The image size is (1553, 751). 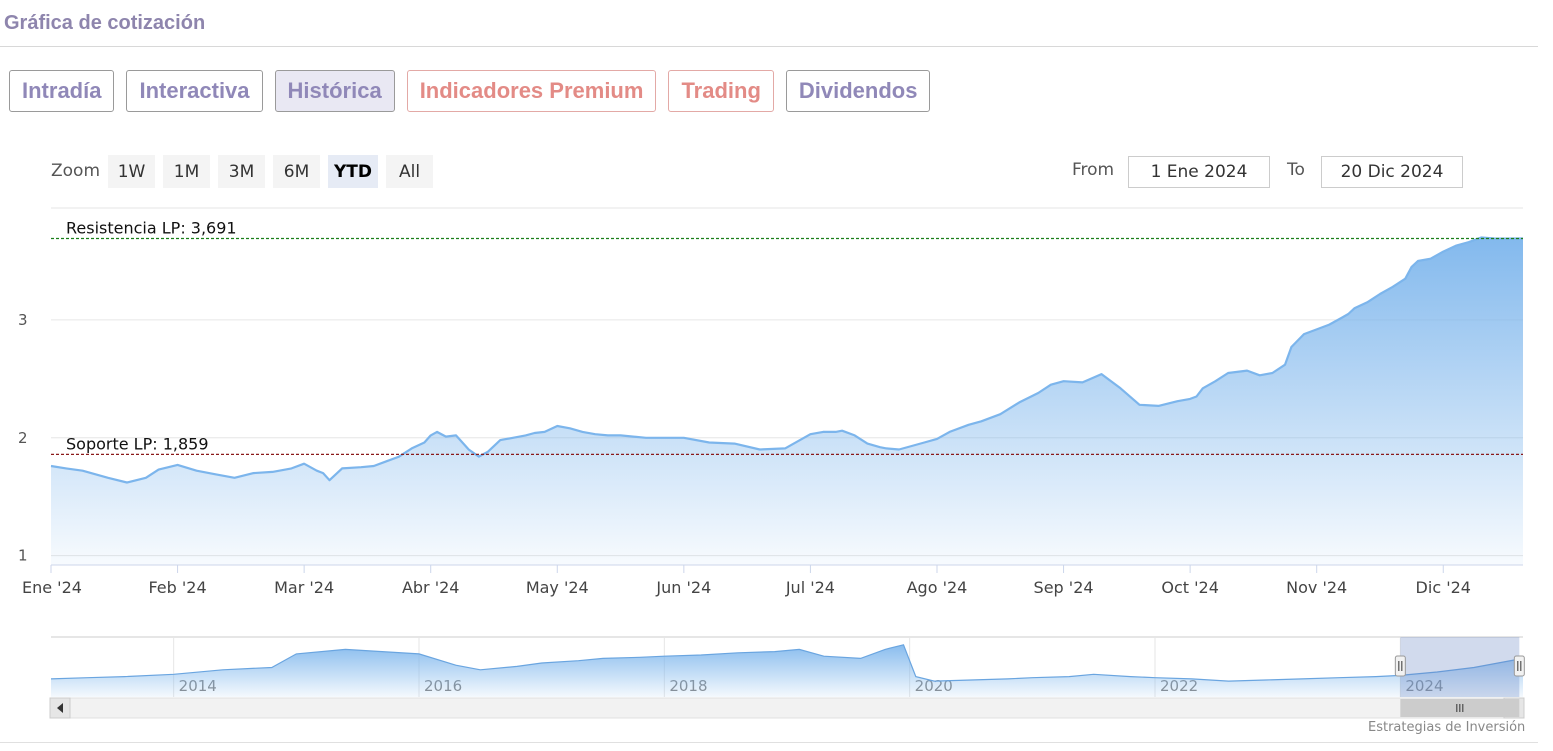 I want to click on title-divider, so click(x=769, y=46).